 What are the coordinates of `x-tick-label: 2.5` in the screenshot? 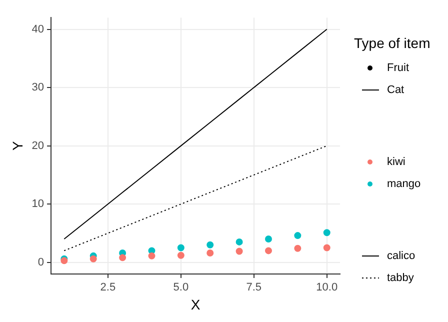 It's located at (108, 288).